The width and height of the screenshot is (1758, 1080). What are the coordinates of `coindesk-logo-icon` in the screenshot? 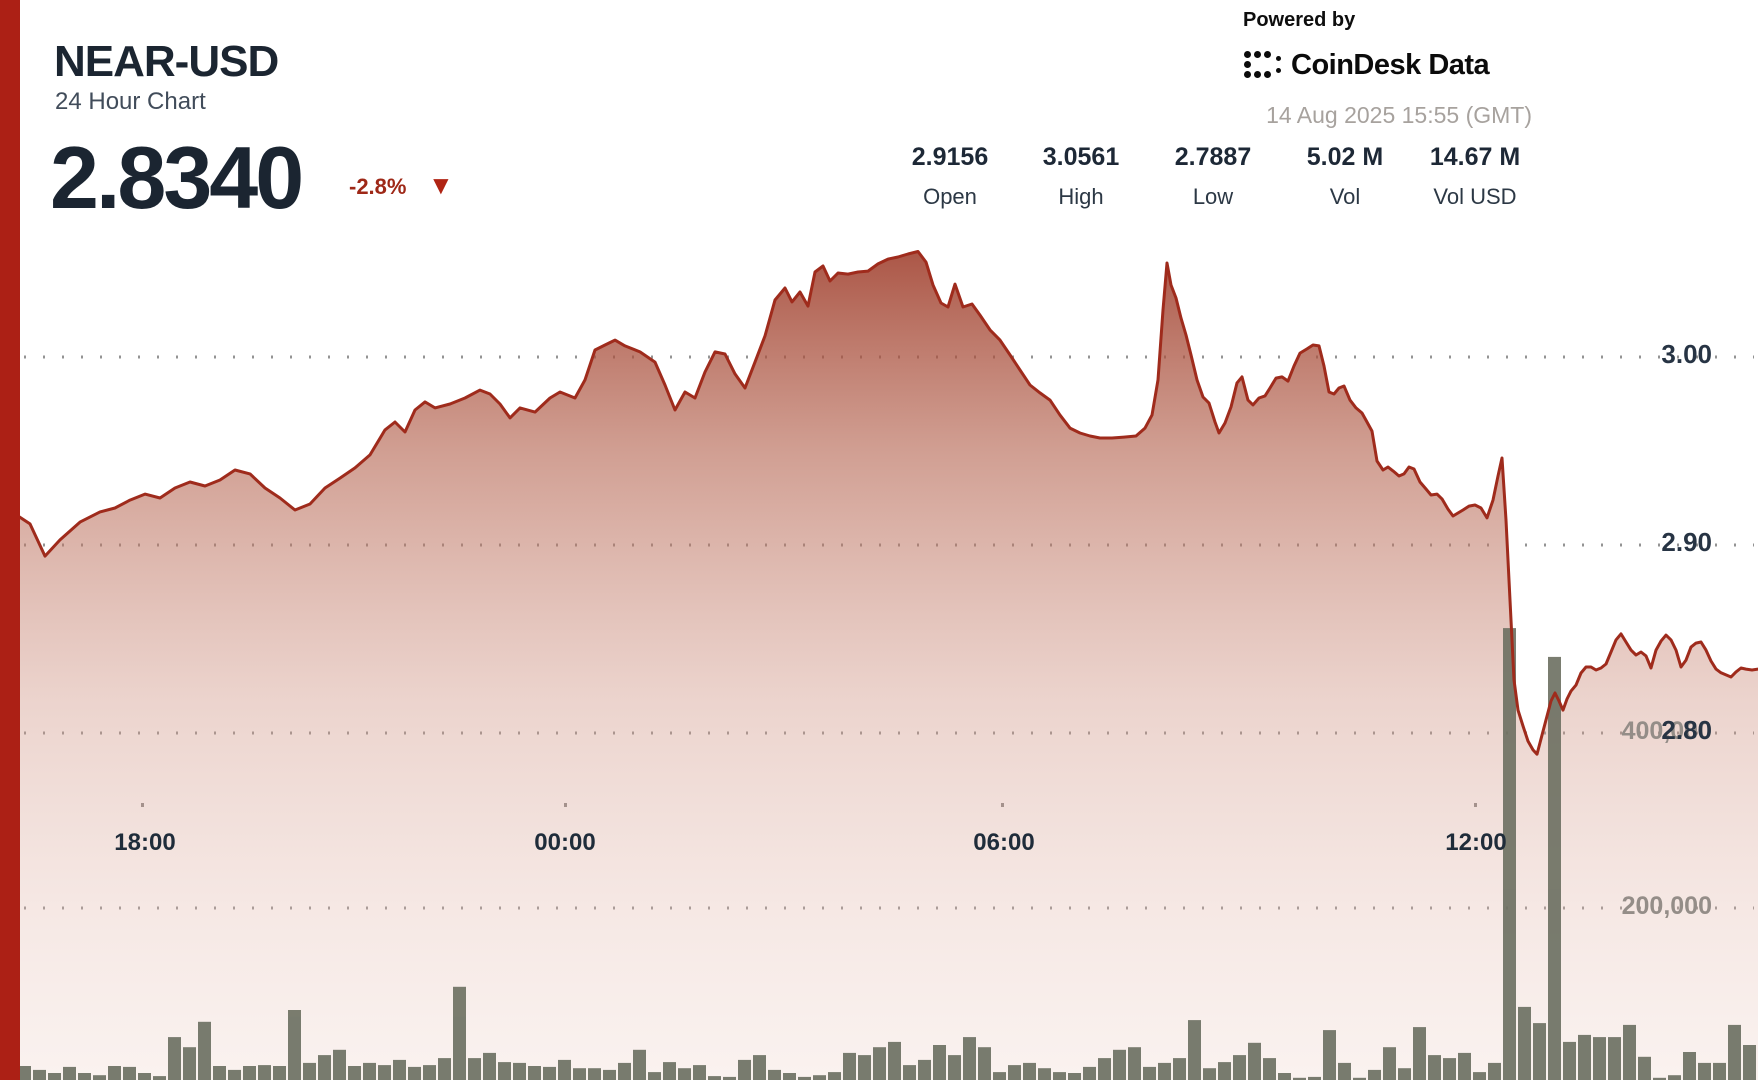 It's located at (1262, 64).